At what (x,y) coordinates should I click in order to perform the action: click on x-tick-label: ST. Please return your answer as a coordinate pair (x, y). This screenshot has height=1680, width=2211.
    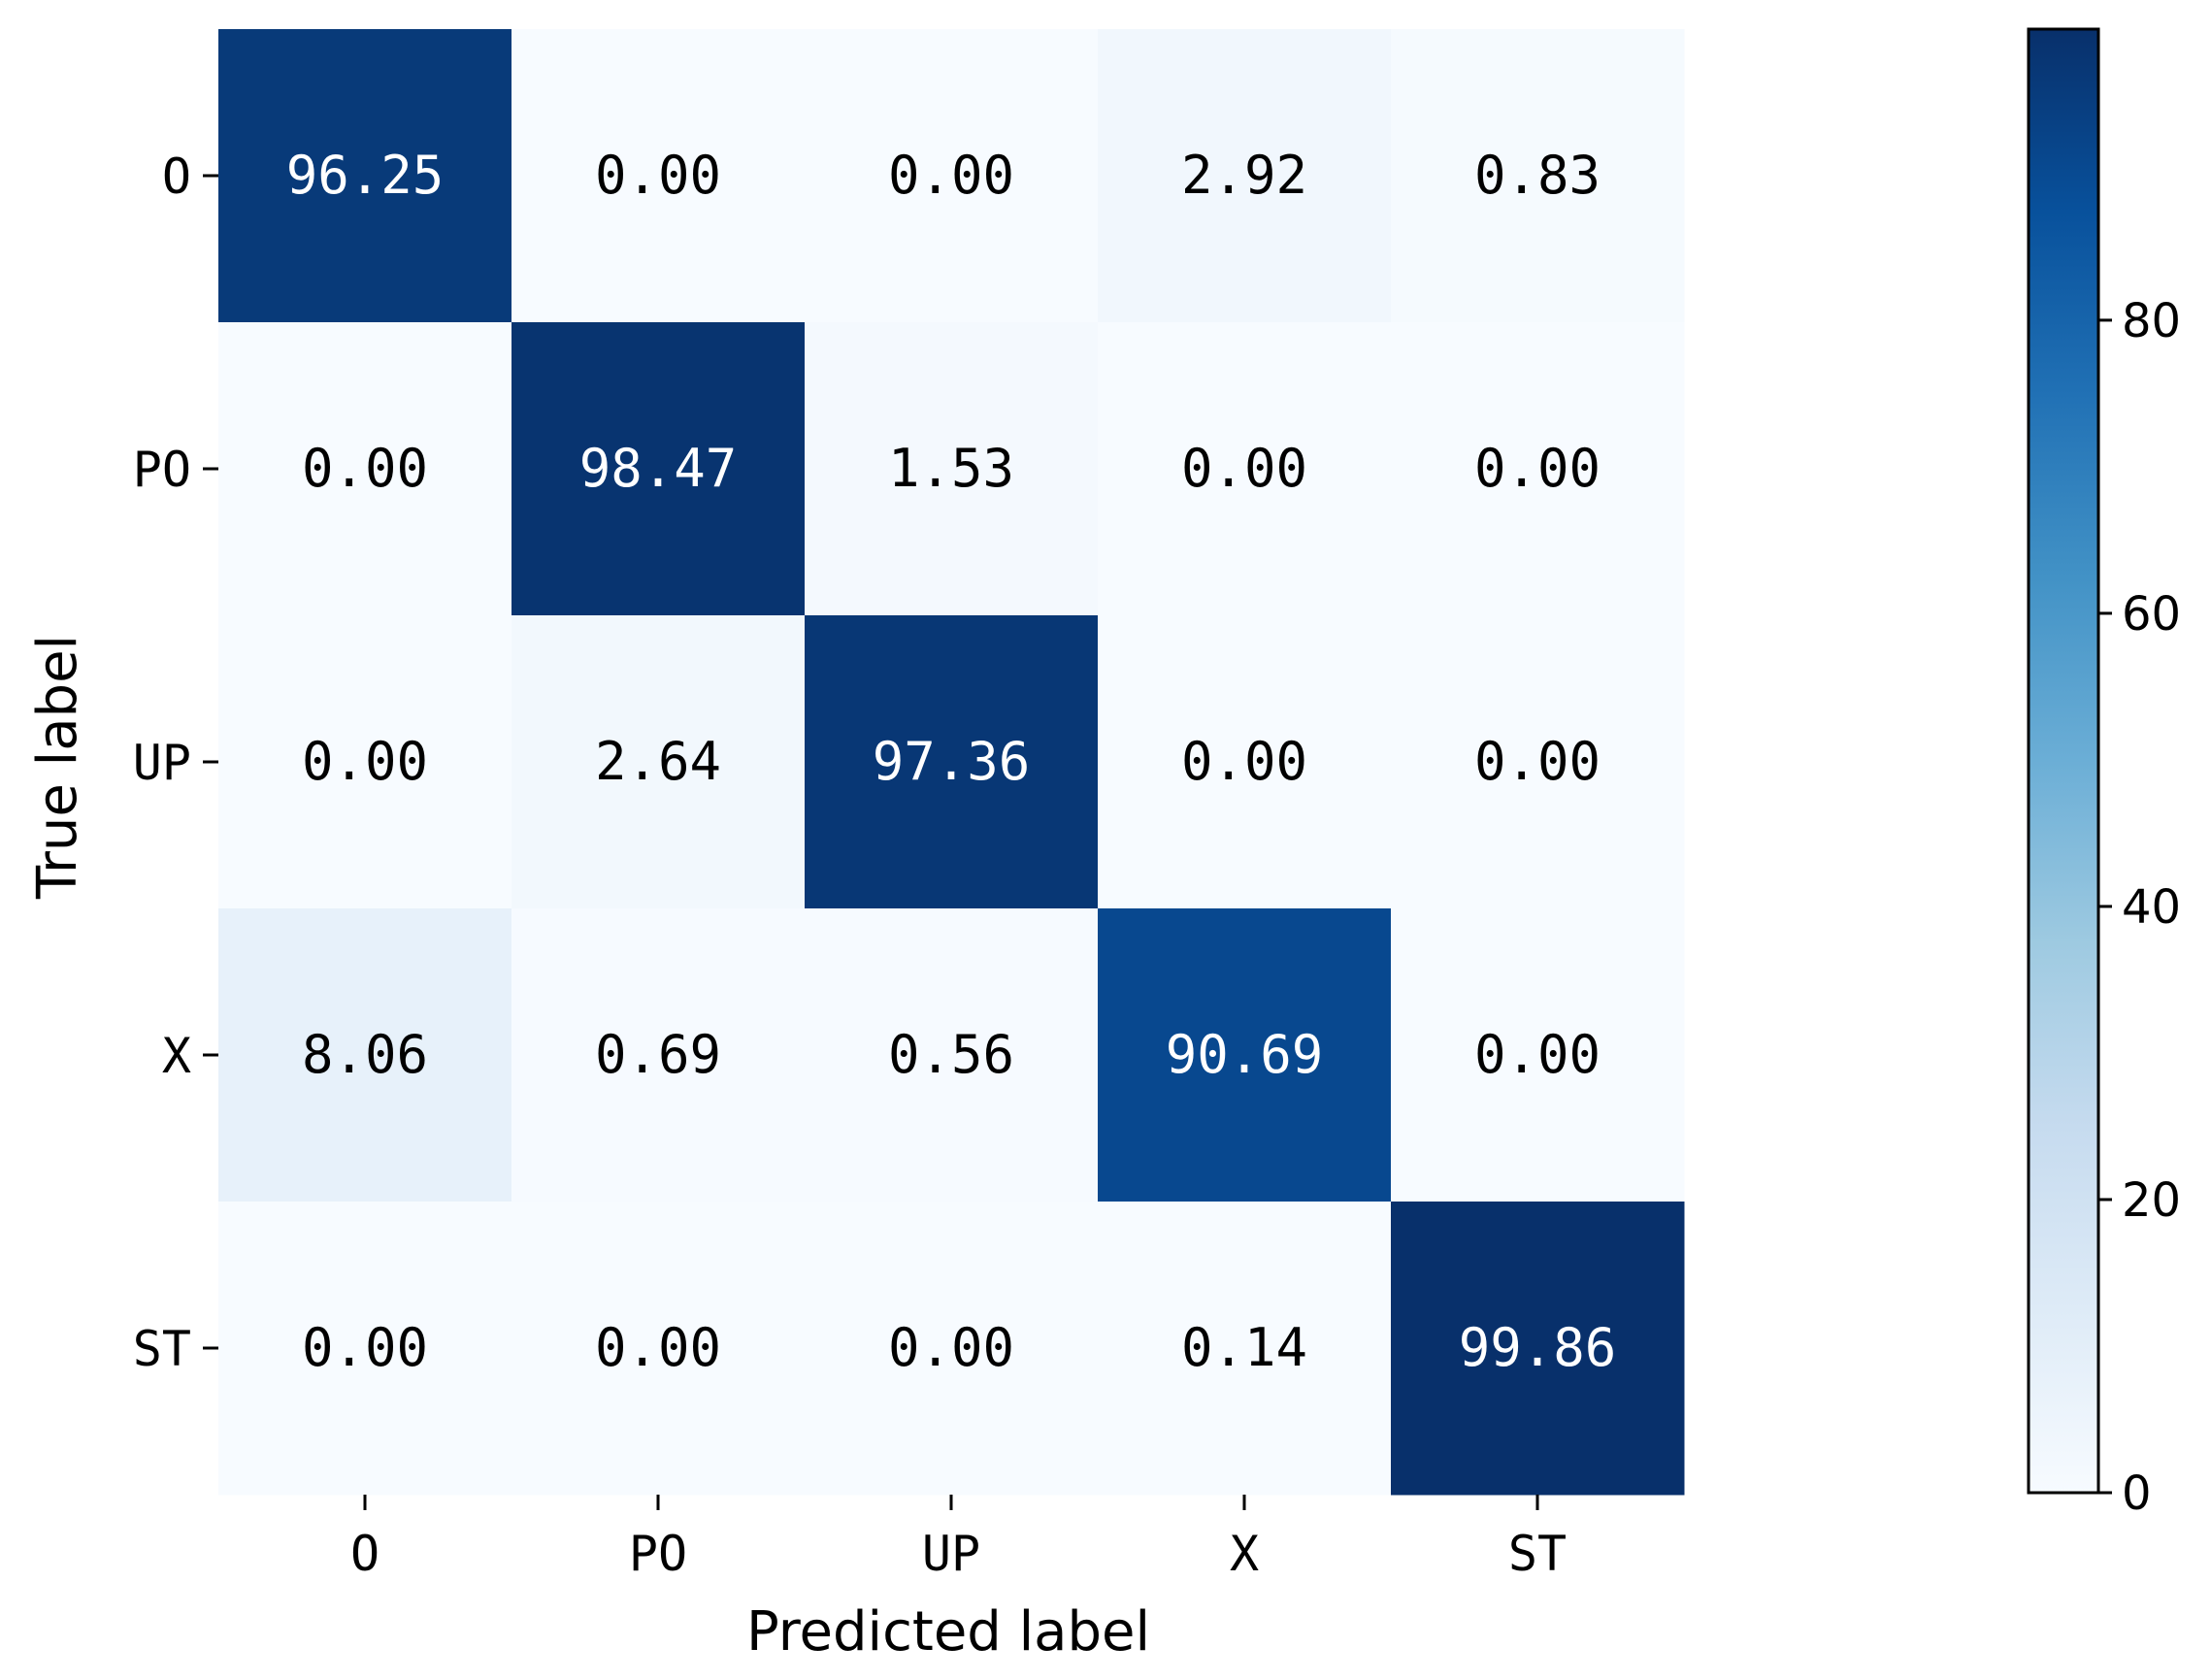
    Looking at the image, I should click on (1537, 1554).